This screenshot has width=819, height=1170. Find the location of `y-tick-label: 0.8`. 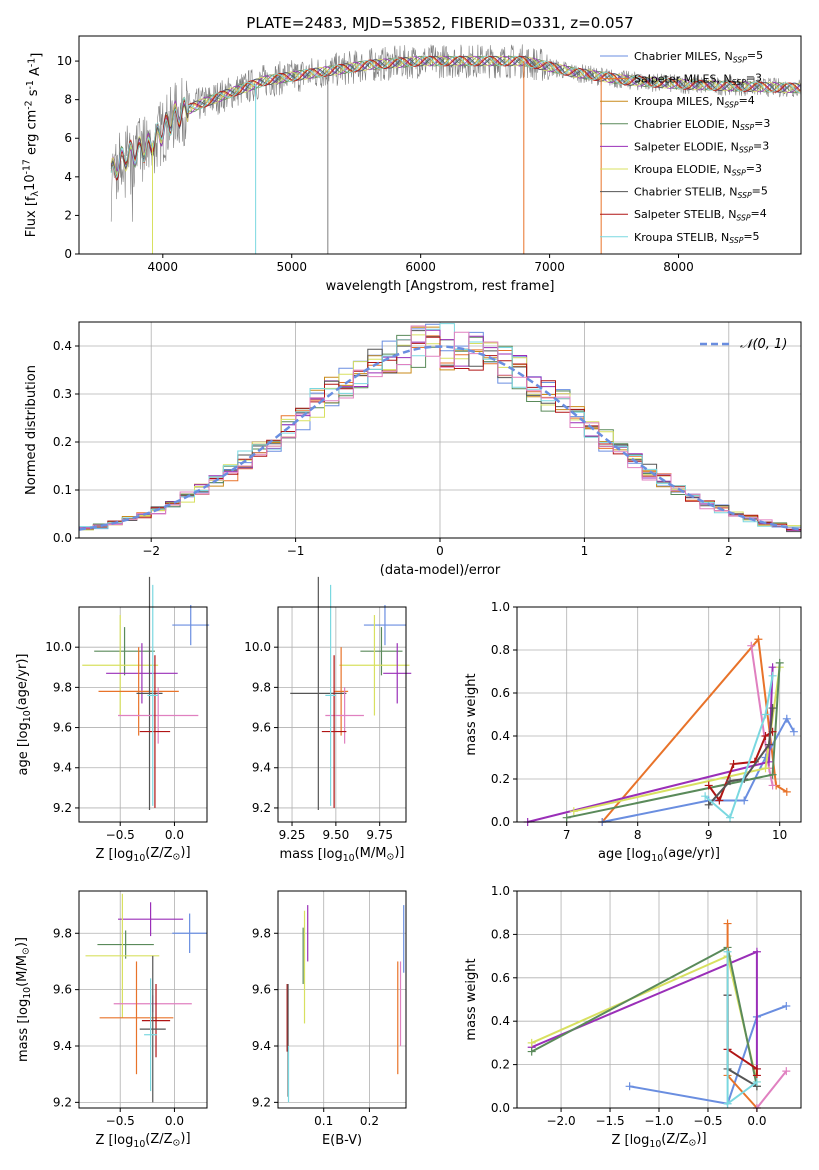

y-tick-label: 0.8 is located at coordinates (500, 934).